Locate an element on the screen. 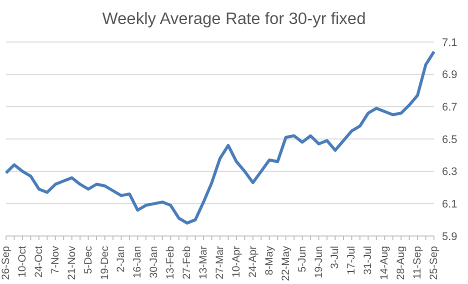 The image size is (468, 284). x-tick-label: 31-Jul is located at coordinates (368, 260).